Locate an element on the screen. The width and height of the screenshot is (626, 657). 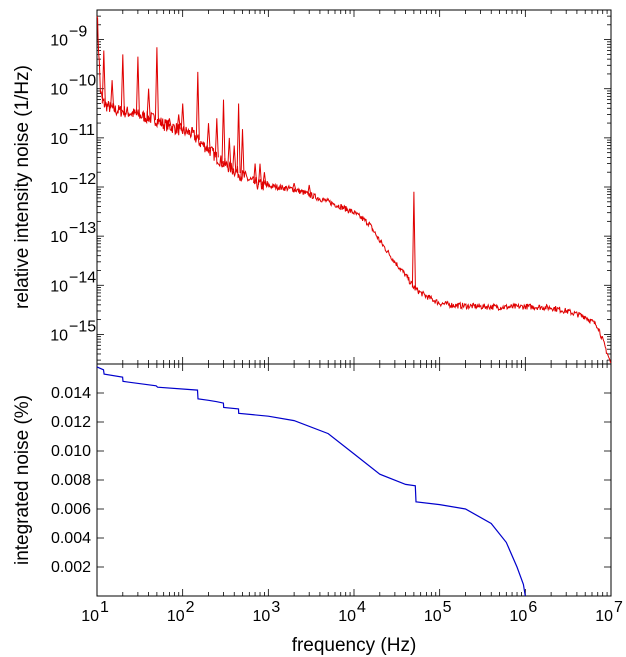
integrated-ytick-label-6: 0.014 is located at coordinates (71, 393).